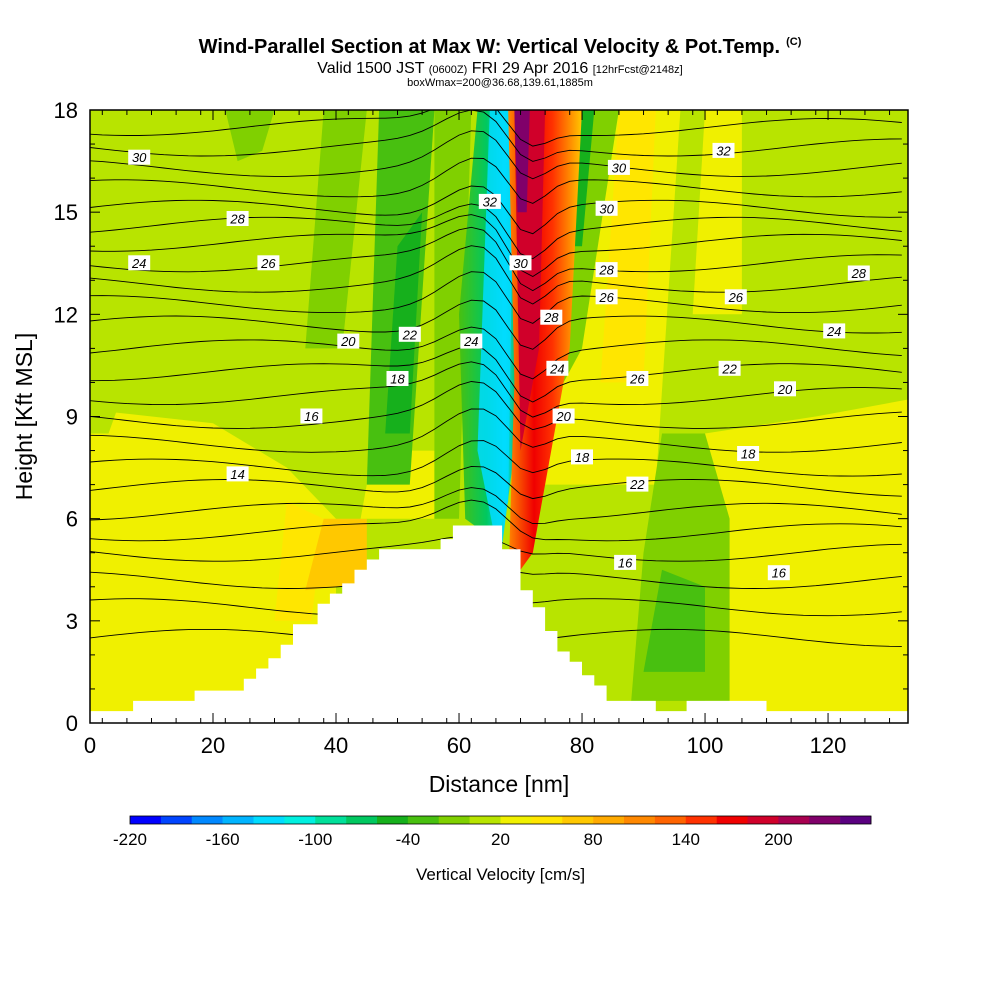 The height and width of the screenshot is (1000, 1000). I want to click on x-tick-label: 60, so click(459, 745).